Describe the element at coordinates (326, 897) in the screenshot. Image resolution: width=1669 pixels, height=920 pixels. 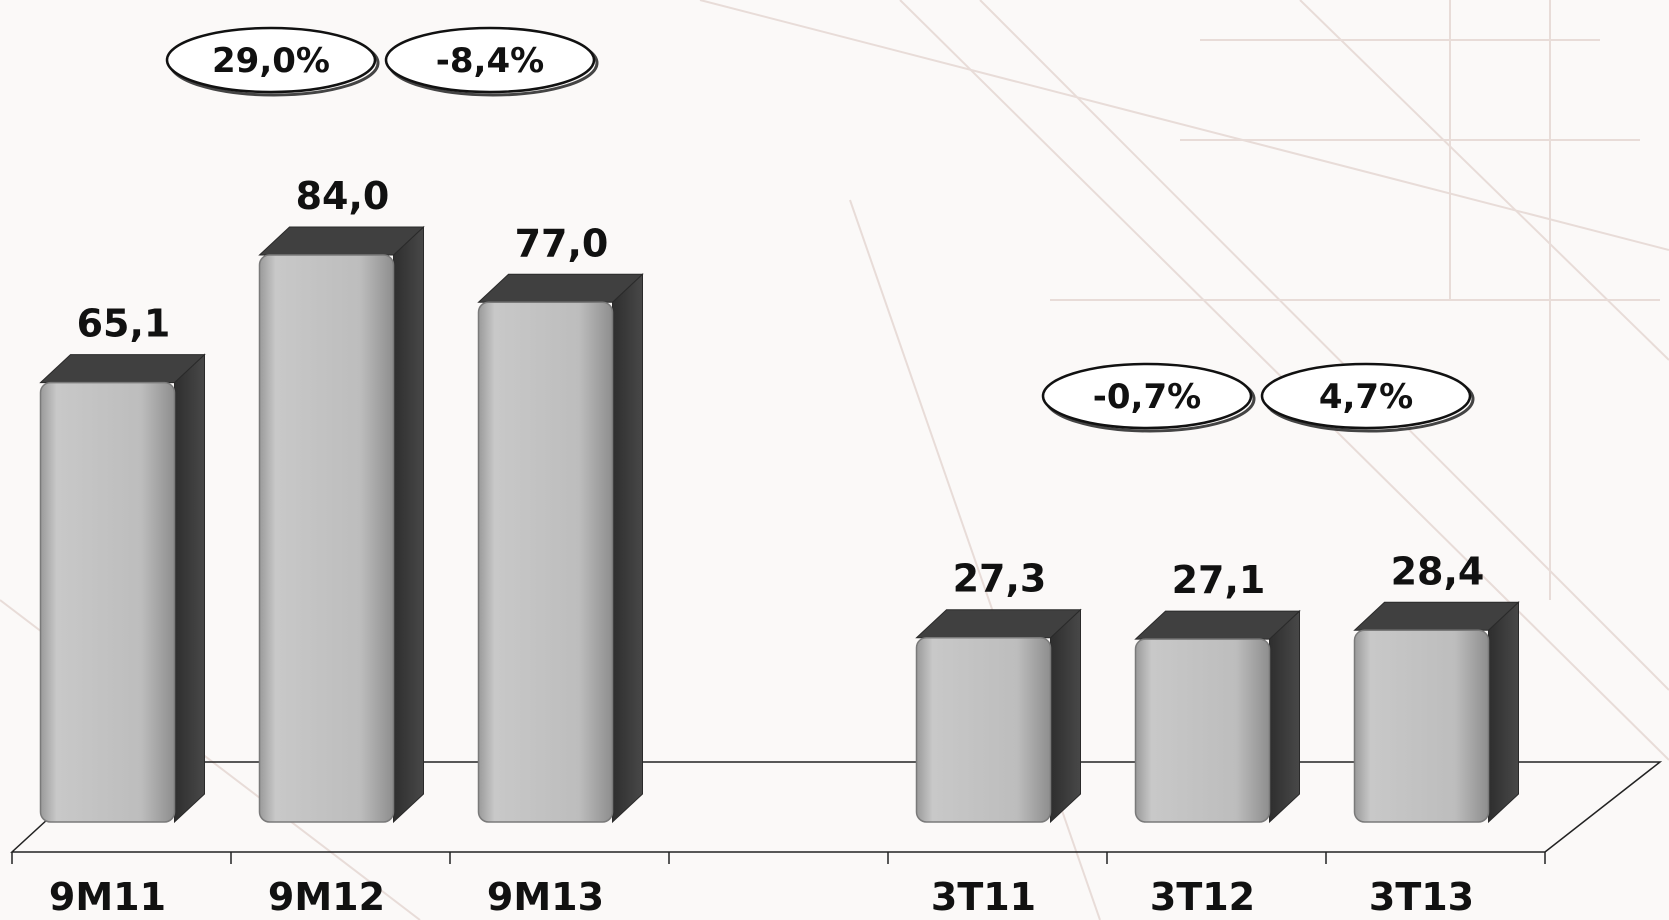
I see `category-label: 9M12` at that location.